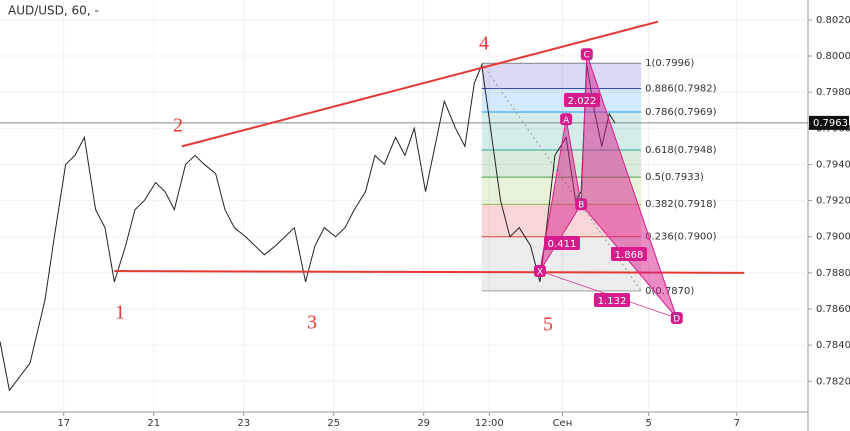 This screenshot has width=850, height=431. I want to click on wave-label: 4, so click(484, 44).